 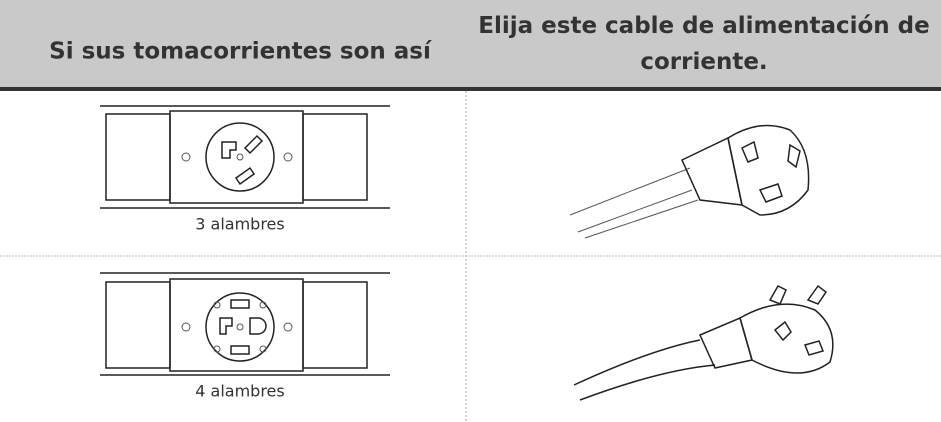 I want to click on header-rule, so click(x=470, y=89).